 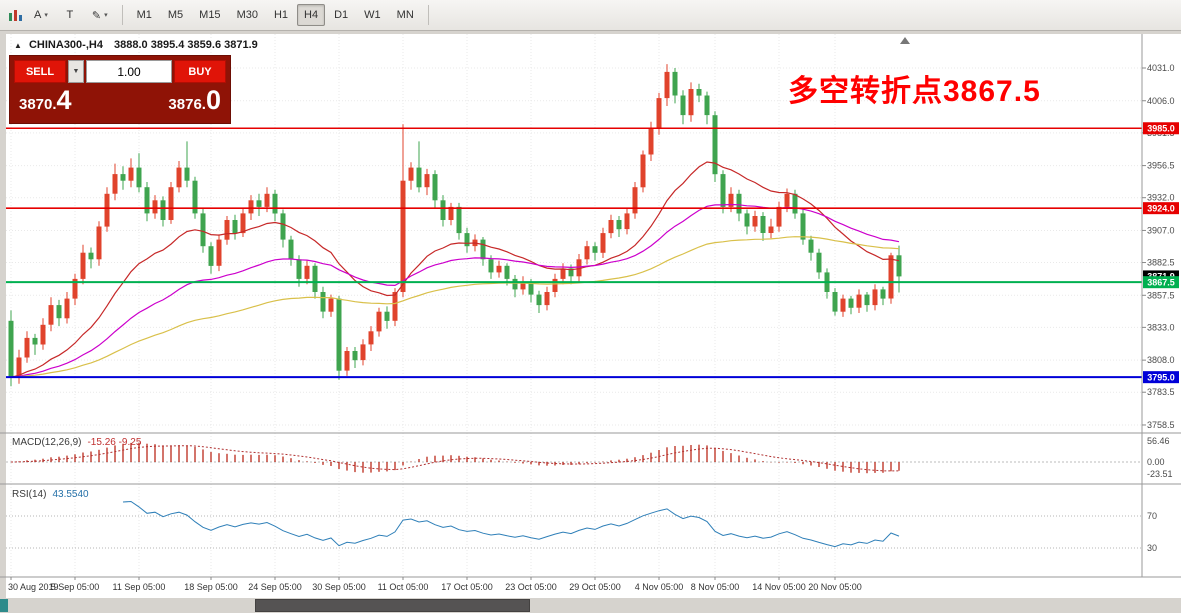 I want to click on taskbar-fragment, so click(x=590, y=605).